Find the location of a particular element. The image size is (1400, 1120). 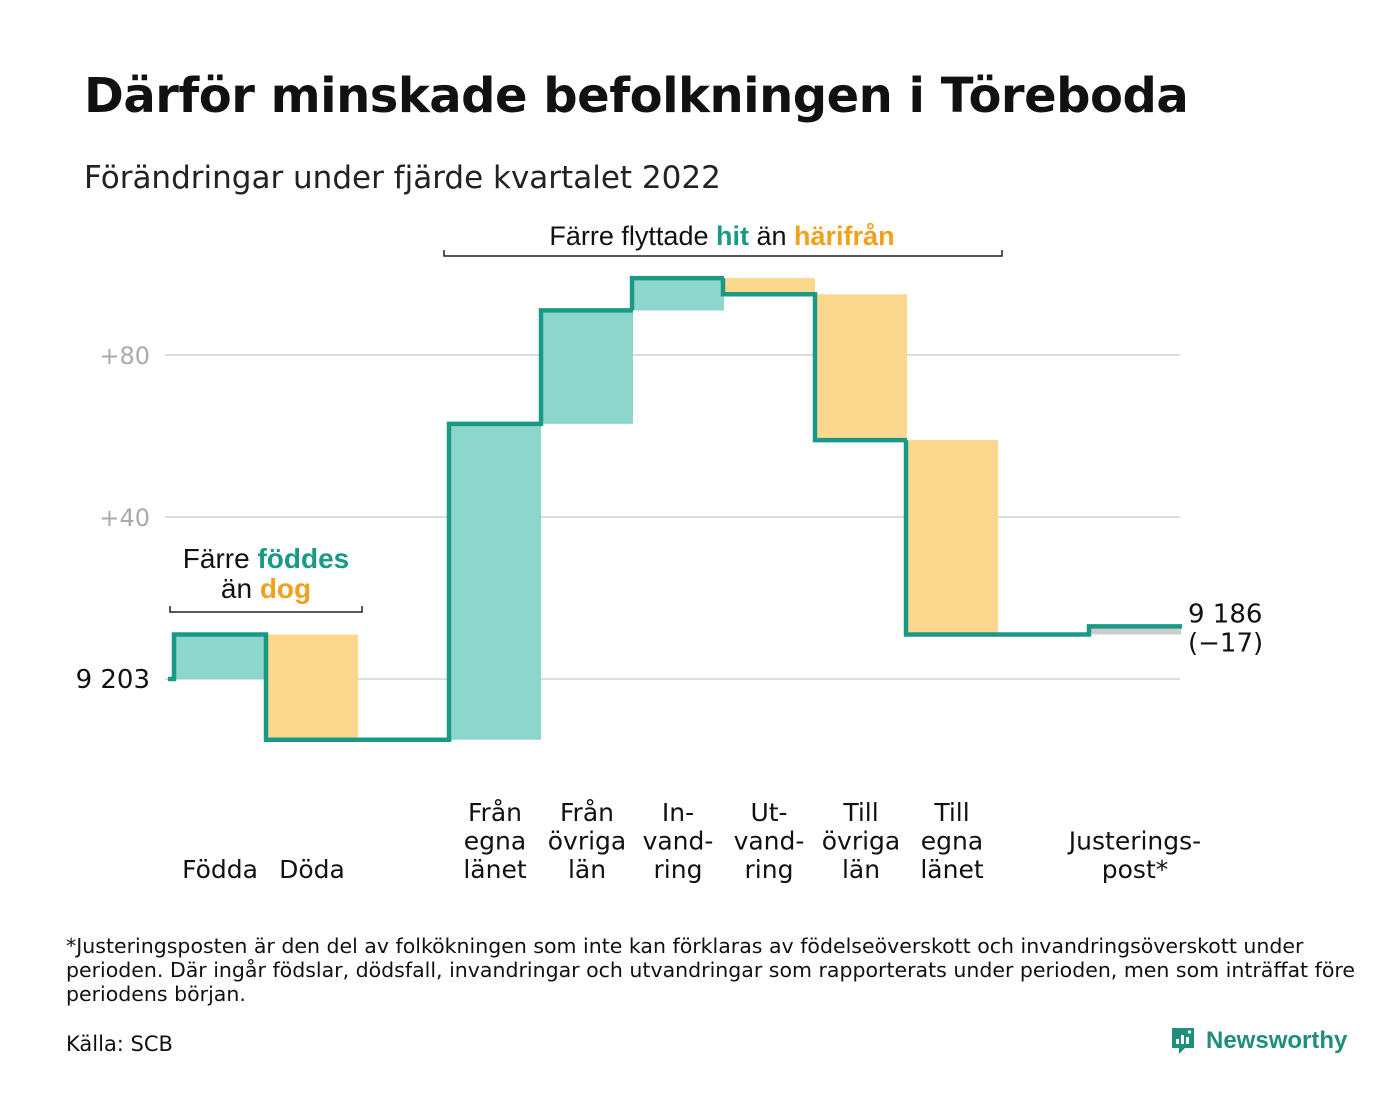

bar-till-egna-lanet is located at coordinates (952, 537).